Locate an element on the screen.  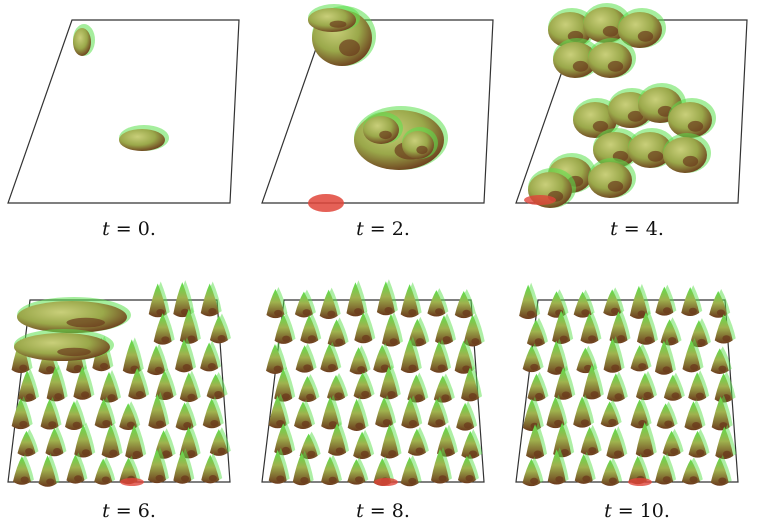
time-value: = 4. is located at coordinates (640, 229).